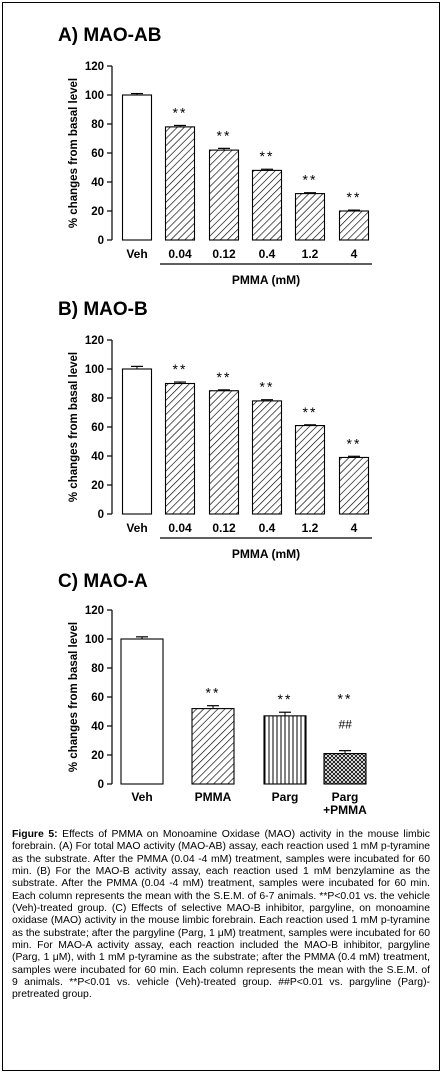  What do you see at coordinates (345, 810) in the screenshot?
I see `x-tick-label: +PMMA` at bounding box center [345, 810].